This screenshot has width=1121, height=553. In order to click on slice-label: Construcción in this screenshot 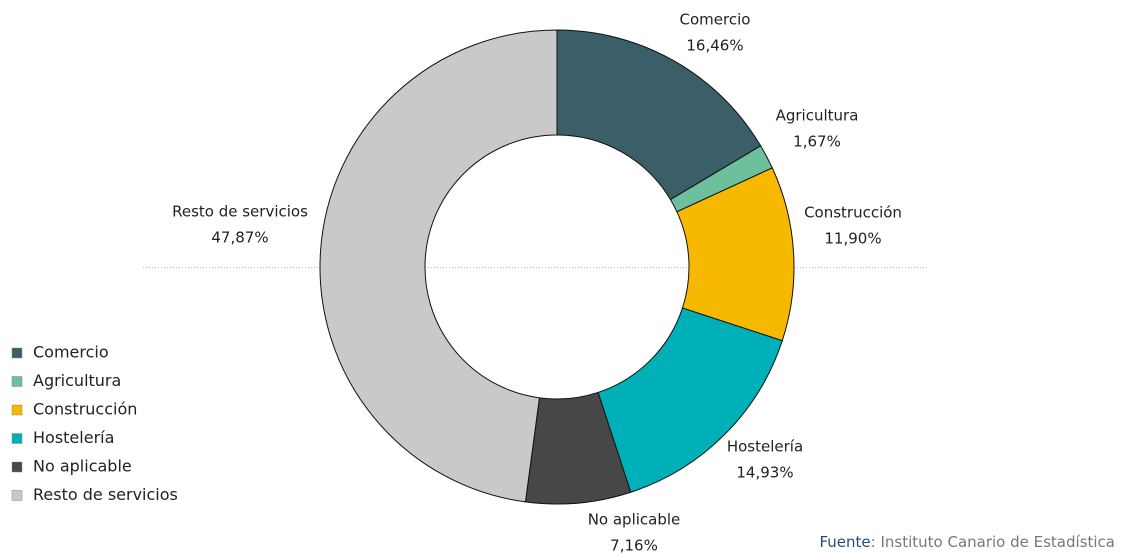, I will do `click(853, 213)`.